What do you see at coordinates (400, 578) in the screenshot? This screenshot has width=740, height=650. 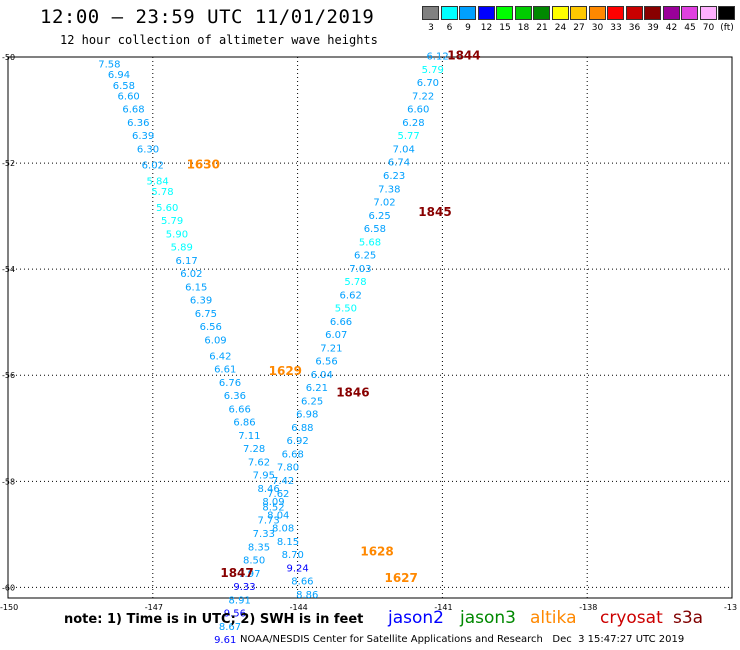 I see `time-label: 1627` at bounding box center [400, 578].